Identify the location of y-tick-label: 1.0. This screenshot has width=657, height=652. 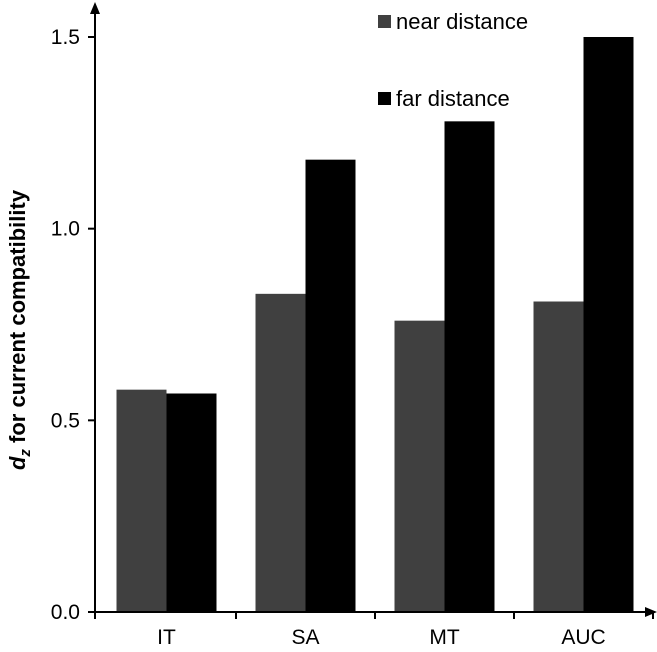
(65, 229).